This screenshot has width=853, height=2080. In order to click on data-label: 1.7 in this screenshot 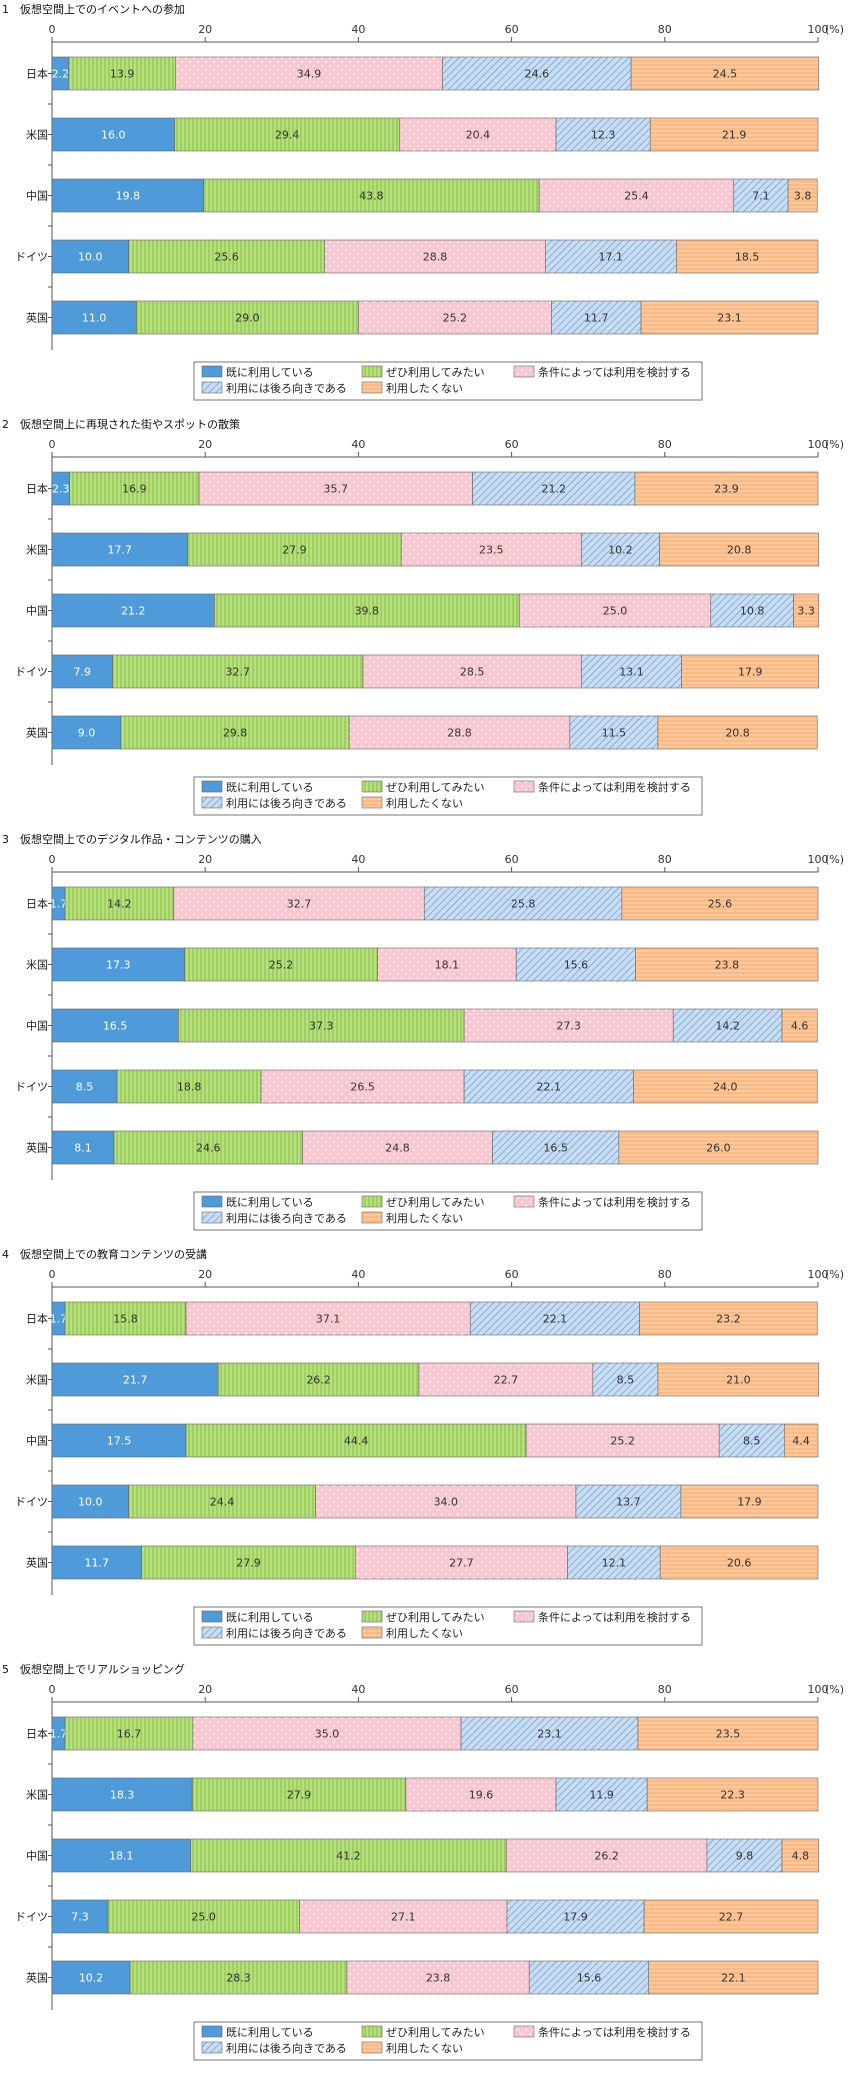, I will do `click(59, 904)`.